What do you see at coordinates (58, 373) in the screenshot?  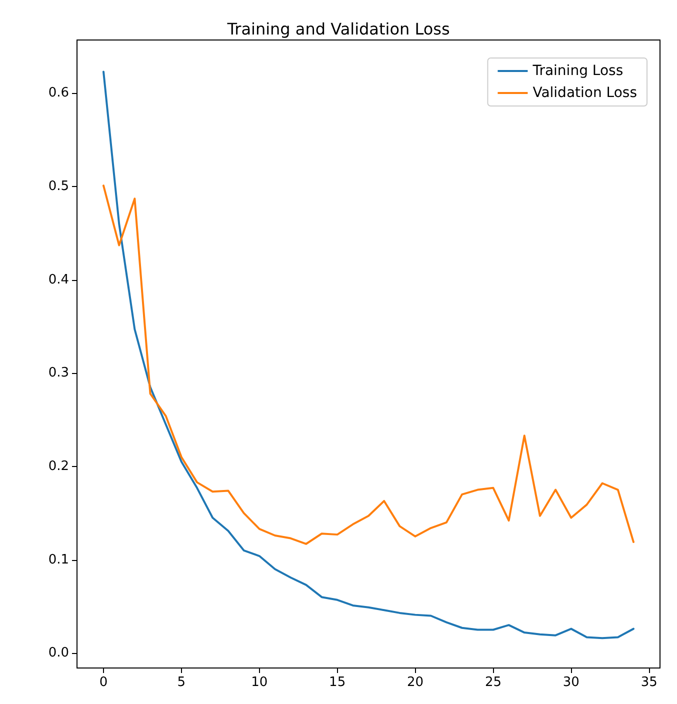 I see `y-tick-label: 0.3` at bounding box center [58, 373].